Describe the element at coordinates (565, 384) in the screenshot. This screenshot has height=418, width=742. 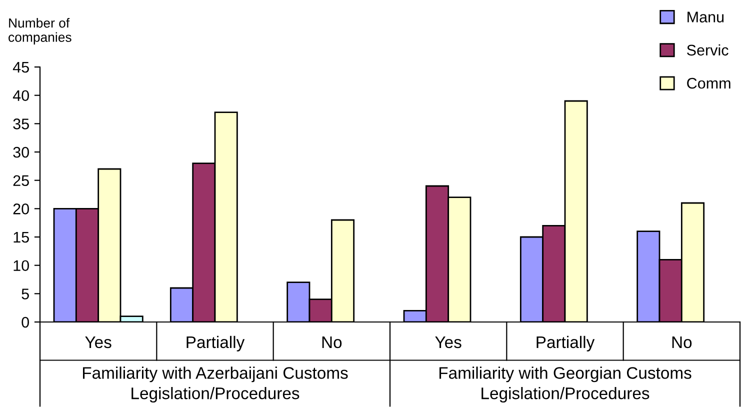
I see `text: Familiarity with Georgian Customs Legislation/Procedures` at that location.